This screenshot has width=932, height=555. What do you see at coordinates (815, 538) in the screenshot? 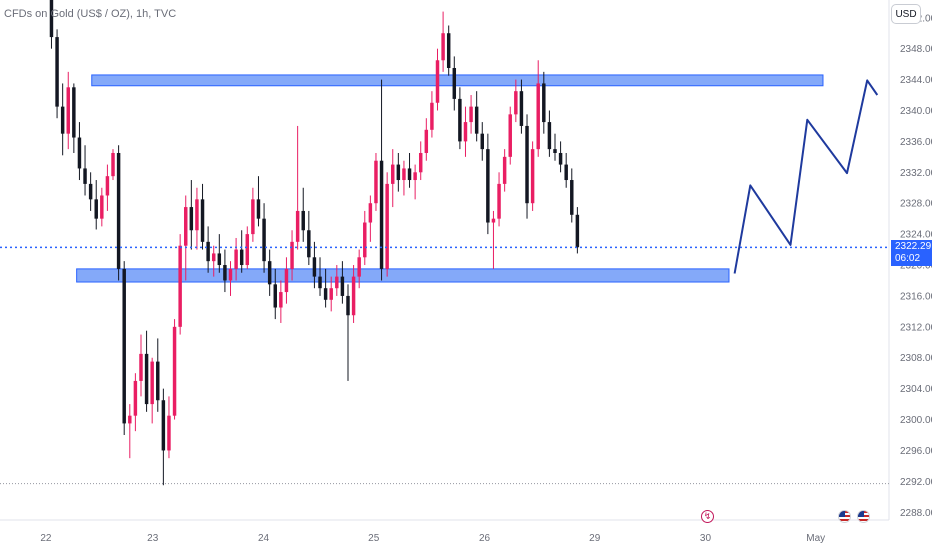
I see `x-tick-label: May` at bounding box center [815, 538].